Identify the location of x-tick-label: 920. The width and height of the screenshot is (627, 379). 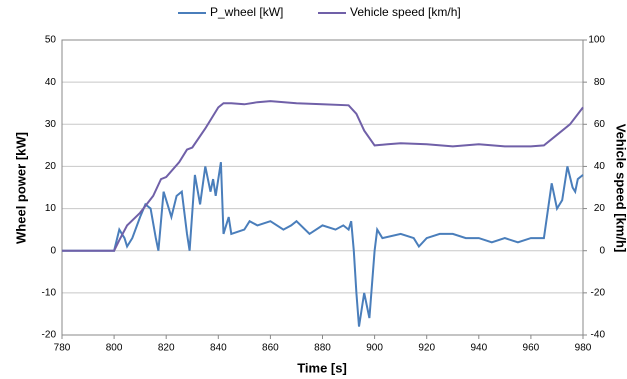
(426, 348).